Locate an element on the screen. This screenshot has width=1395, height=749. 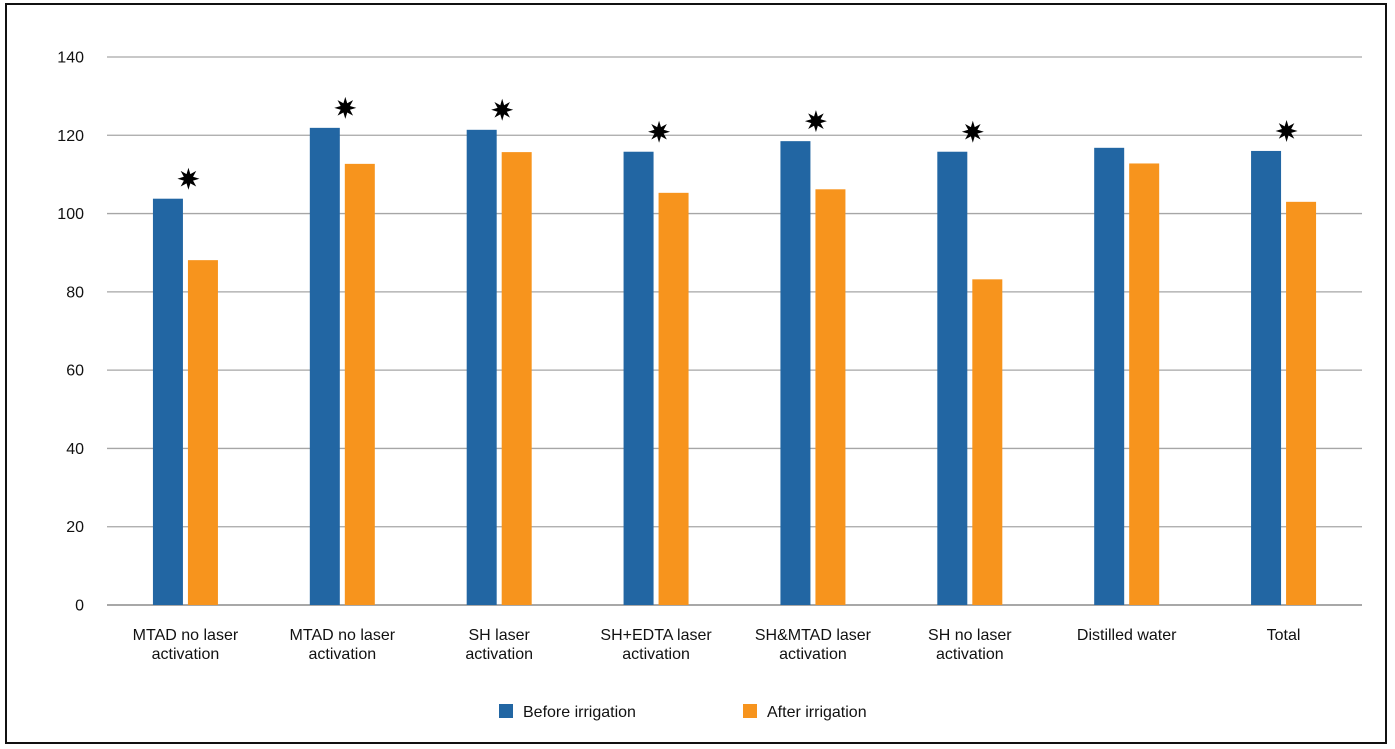
y-tick-label: 20 is located at coordinates (75, 527).